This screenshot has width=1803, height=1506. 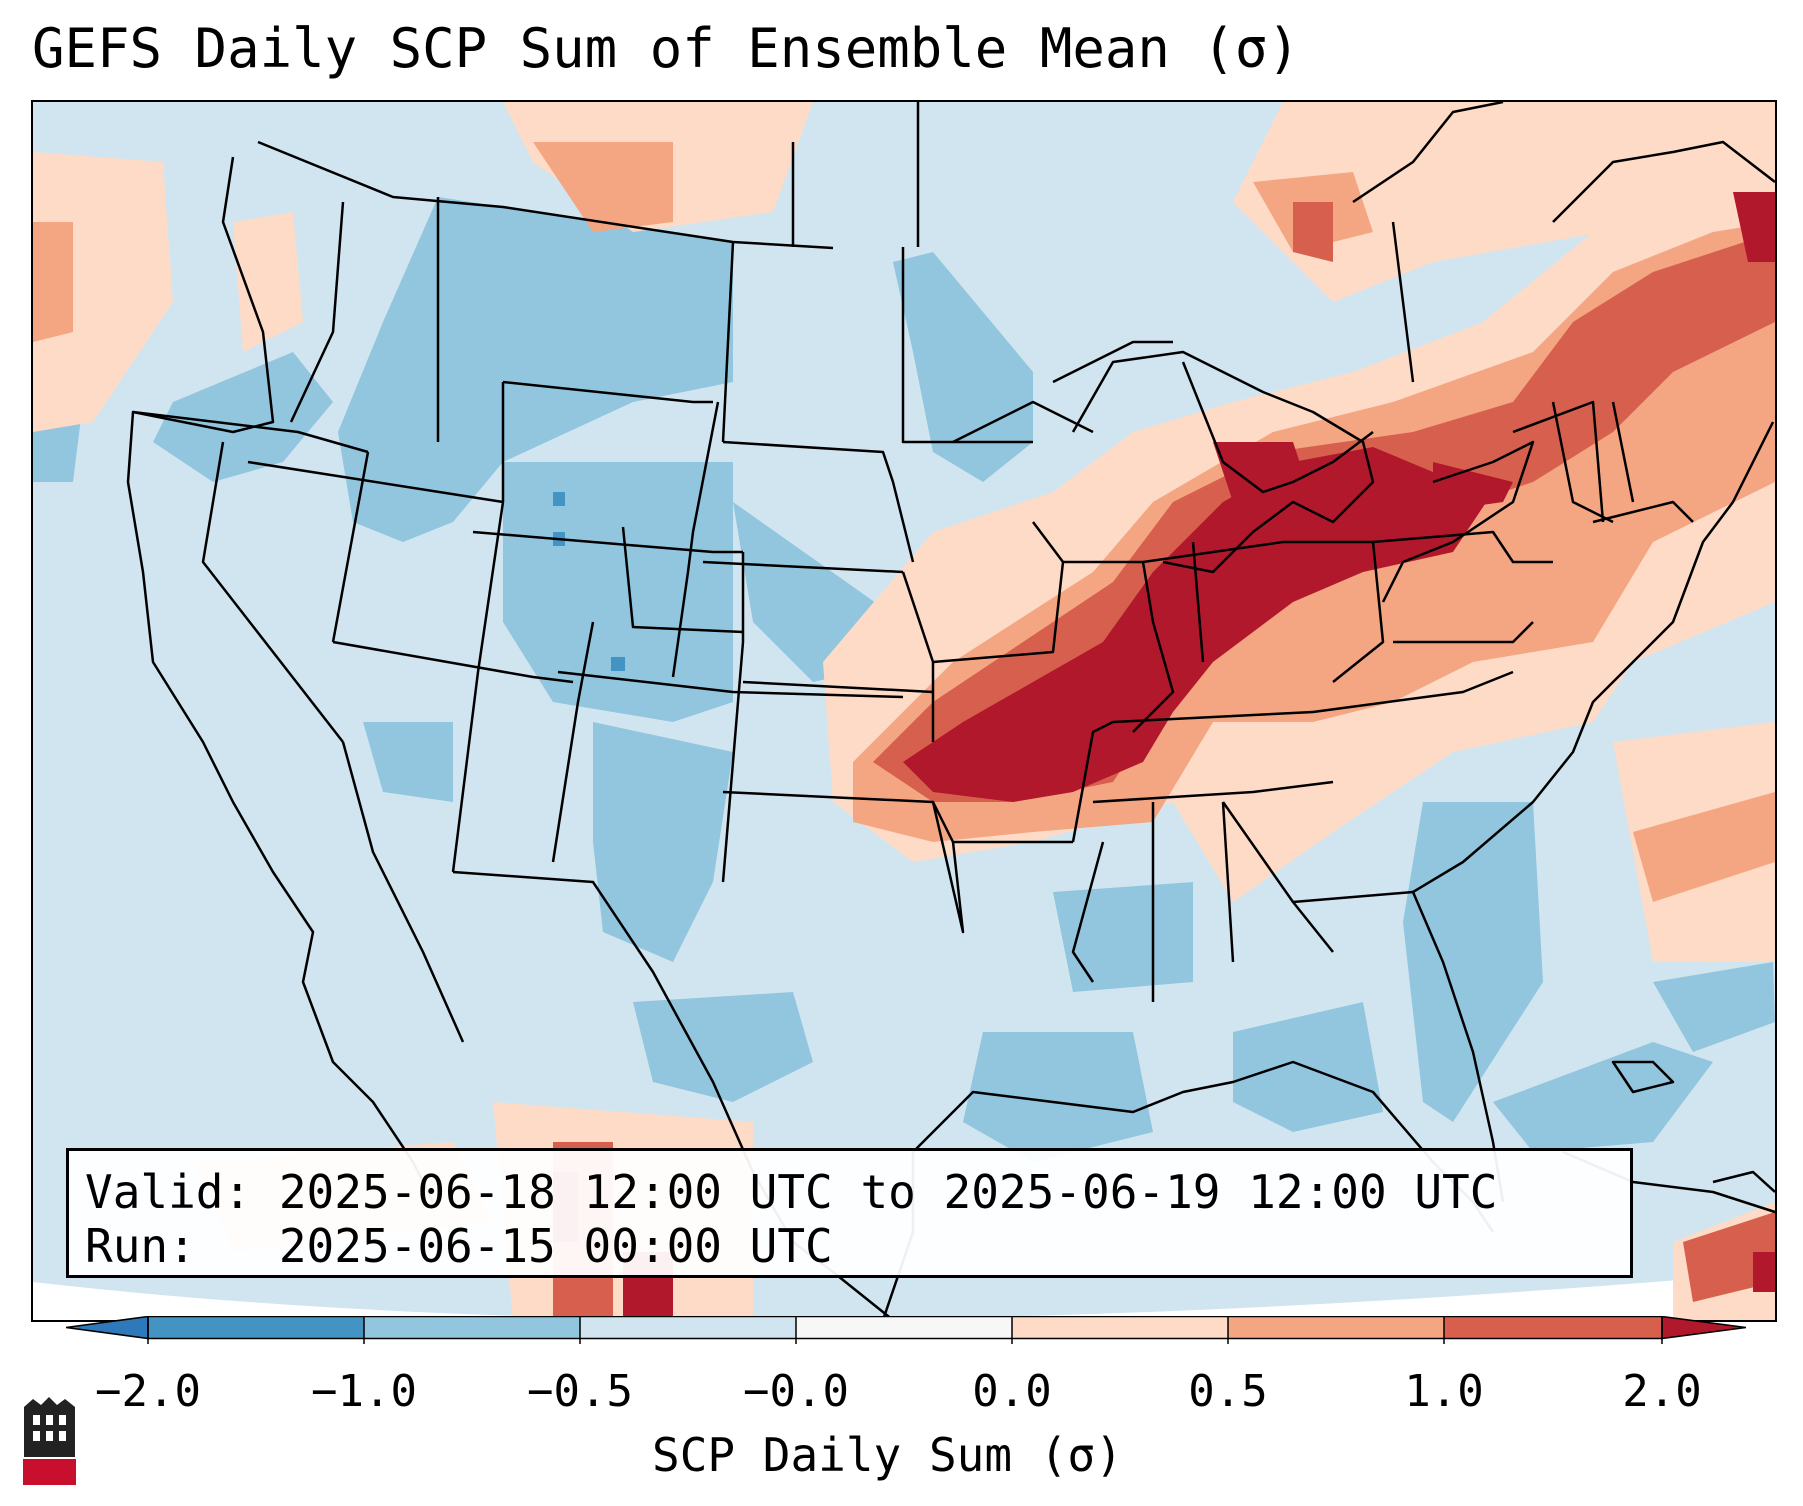 I want to click on colorbar-tick-label: −1.0, so click(x=364, y=1391).